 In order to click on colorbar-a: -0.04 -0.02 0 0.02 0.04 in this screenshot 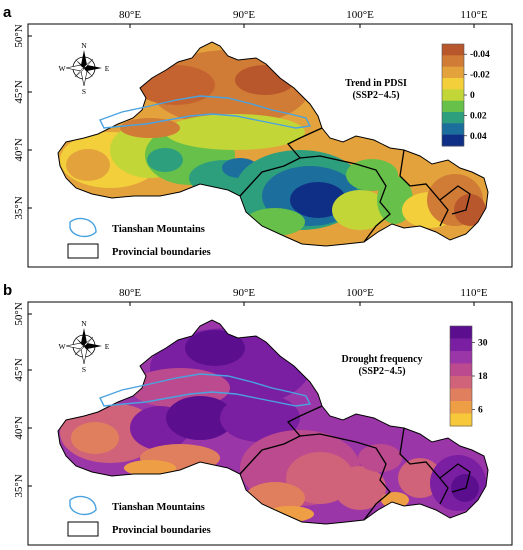, I will do `click(465, 95)`.